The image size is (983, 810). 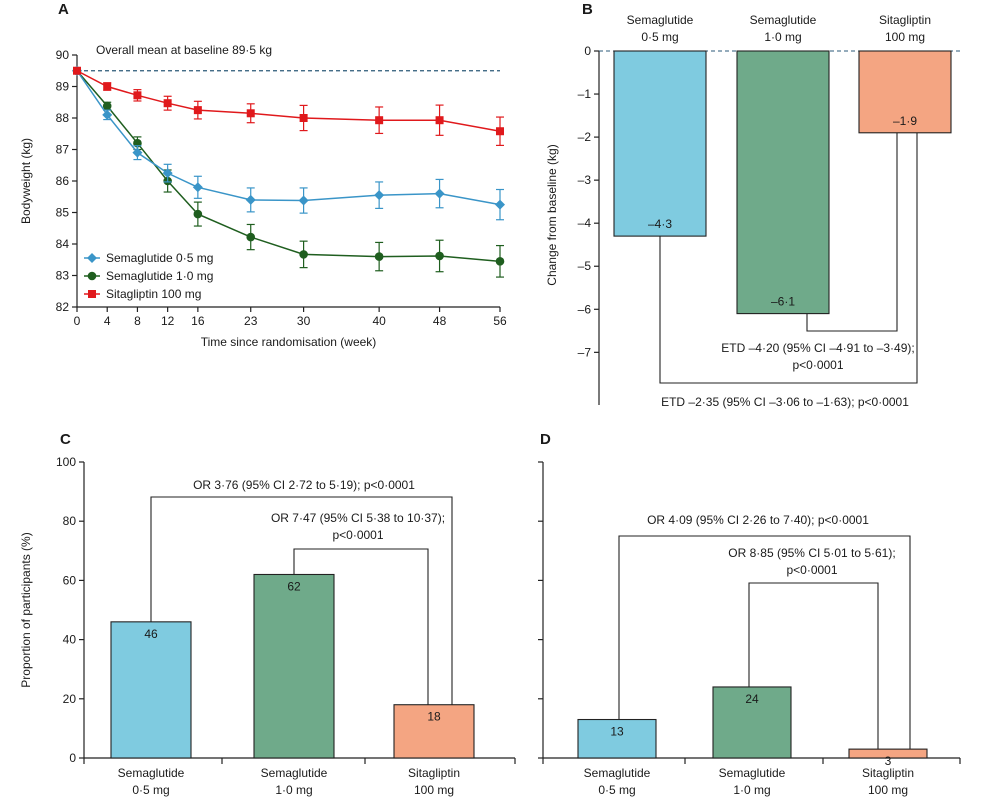 What do you see at coordinates (585, 94) in the screenshot?
I see `y-tick-label: –1` at bounding box center [585, 94].